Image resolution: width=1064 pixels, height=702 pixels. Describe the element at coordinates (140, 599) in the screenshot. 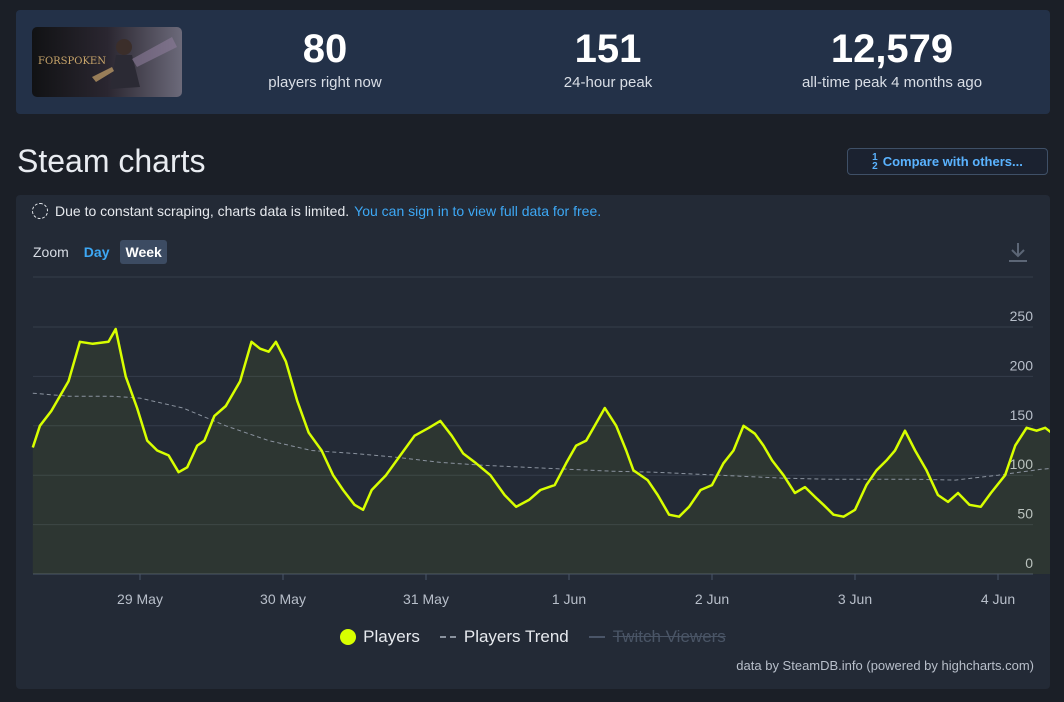

I see `x-tick-label: 29 May` at that location.